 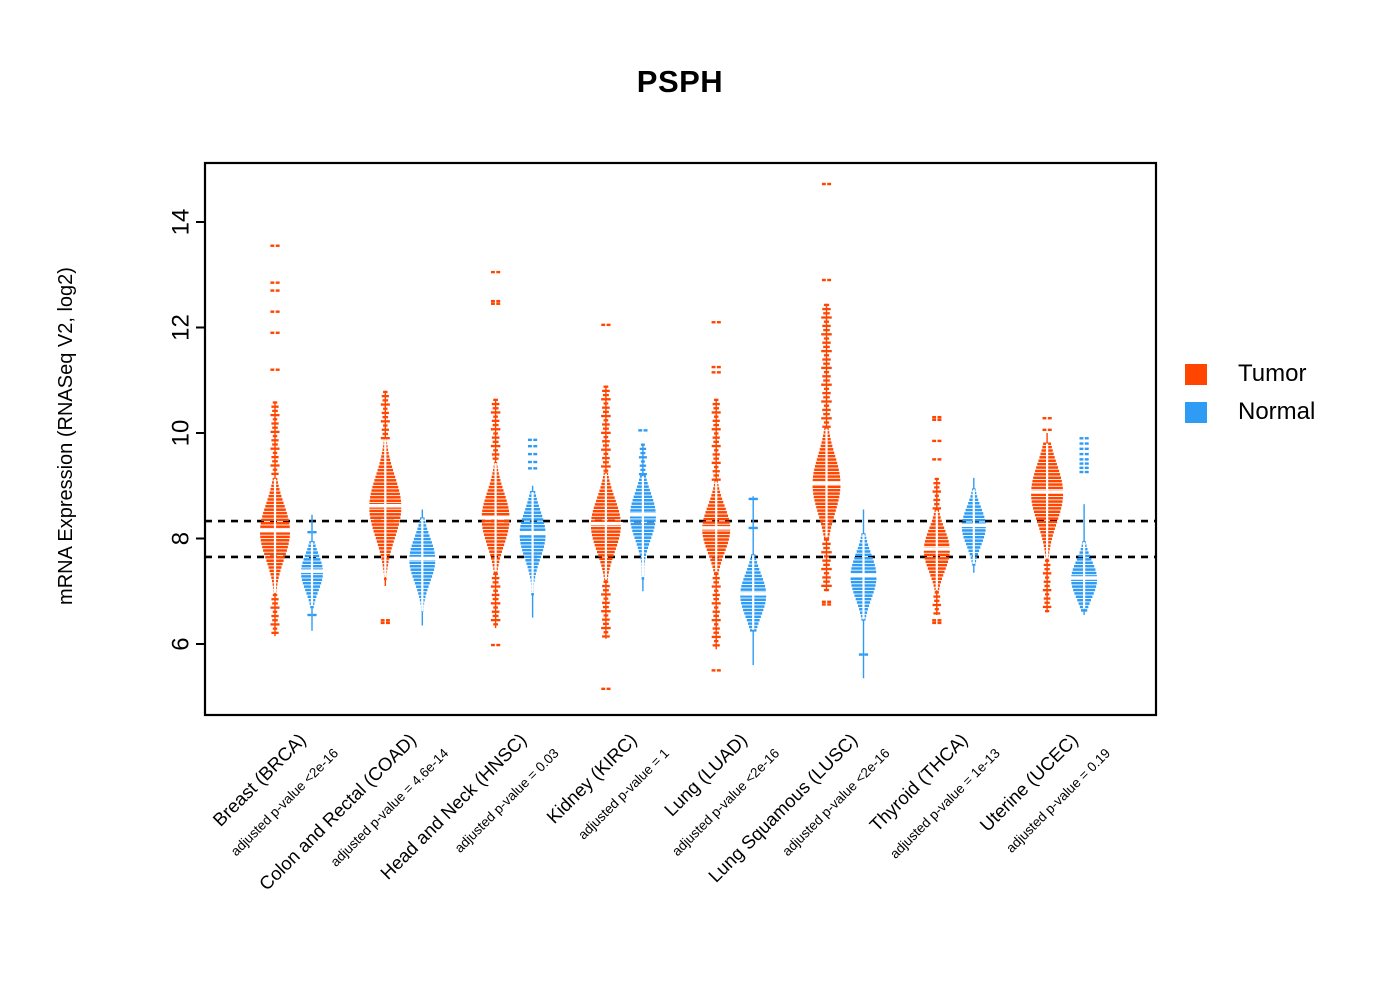 I want to click on x-category-label: Kidney (KIRC), so click(x=591, y=778).